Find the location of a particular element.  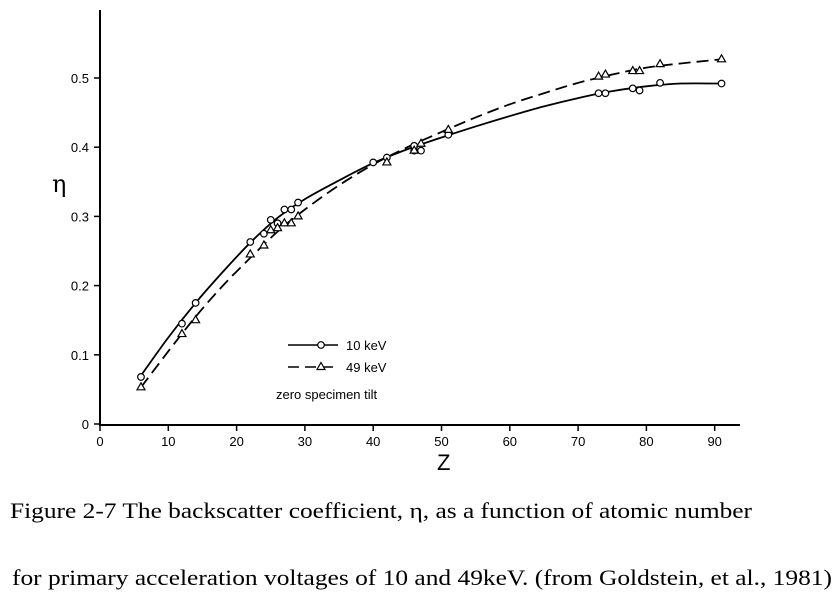

x-tick-label: 20 is located at coordinates (236, 441).